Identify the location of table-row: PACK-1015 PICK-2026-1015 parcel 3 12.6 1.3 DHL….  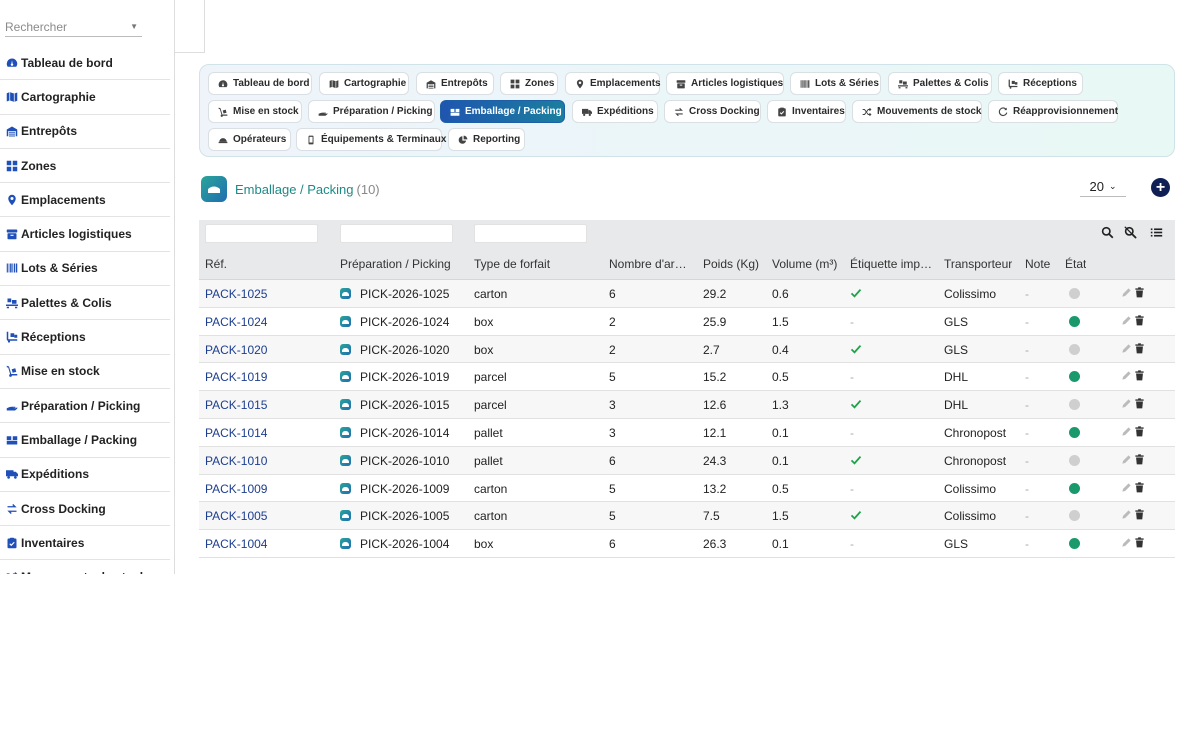
(687, 405).